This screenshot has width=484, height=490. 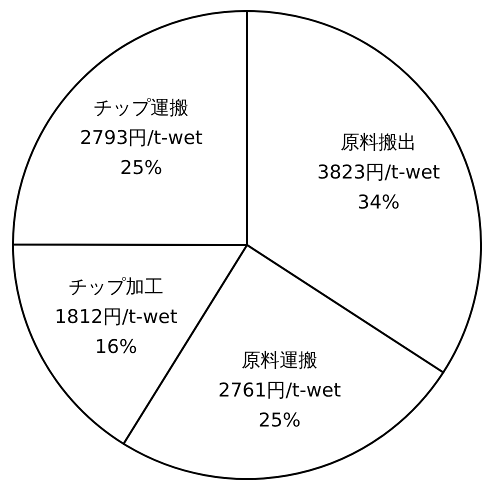 What do you see at coordinates (378, 173) in the screenshot?
I see `data-label: 3823円/t-wet` at bounding box center [378, 173].